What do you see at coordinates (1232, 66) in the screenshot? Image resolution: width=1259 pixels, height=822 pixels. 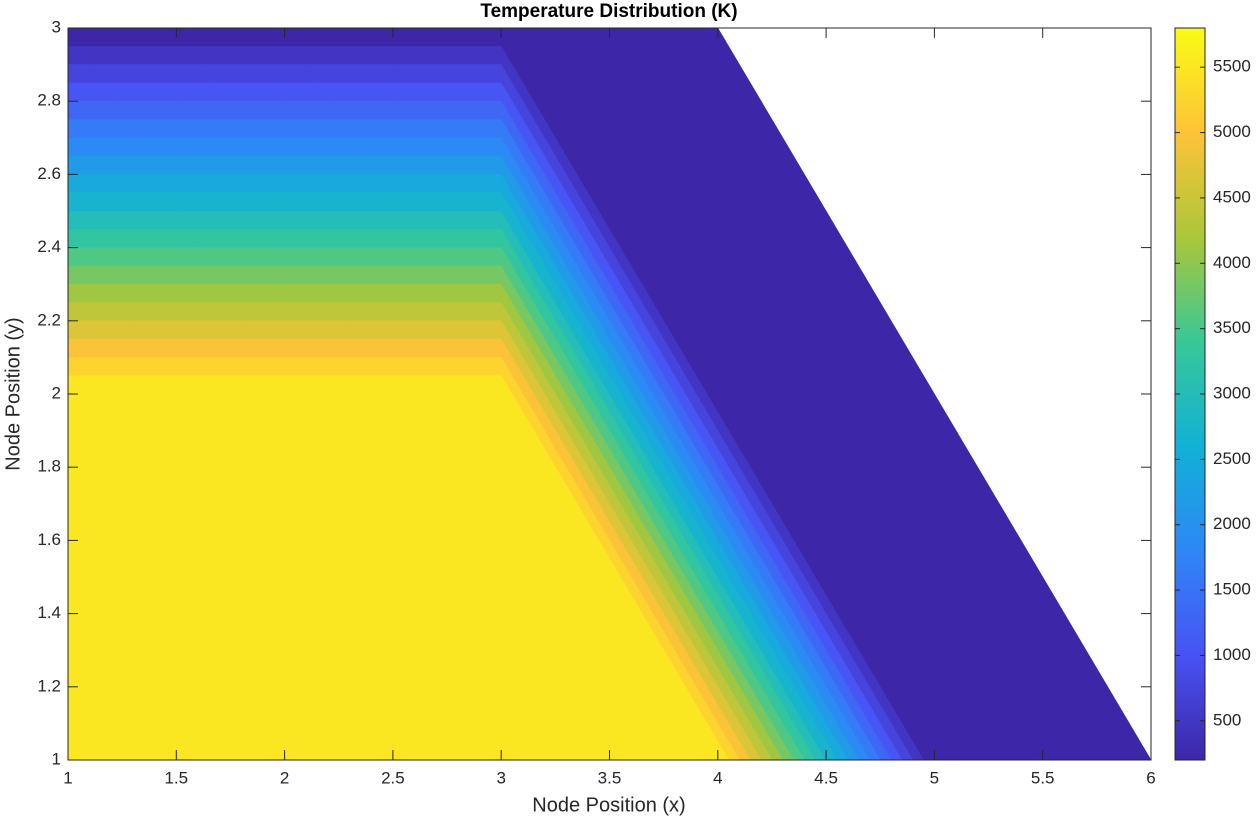 I see `colorbar-tick-label: 5500` at bounding box center [1232, 66].